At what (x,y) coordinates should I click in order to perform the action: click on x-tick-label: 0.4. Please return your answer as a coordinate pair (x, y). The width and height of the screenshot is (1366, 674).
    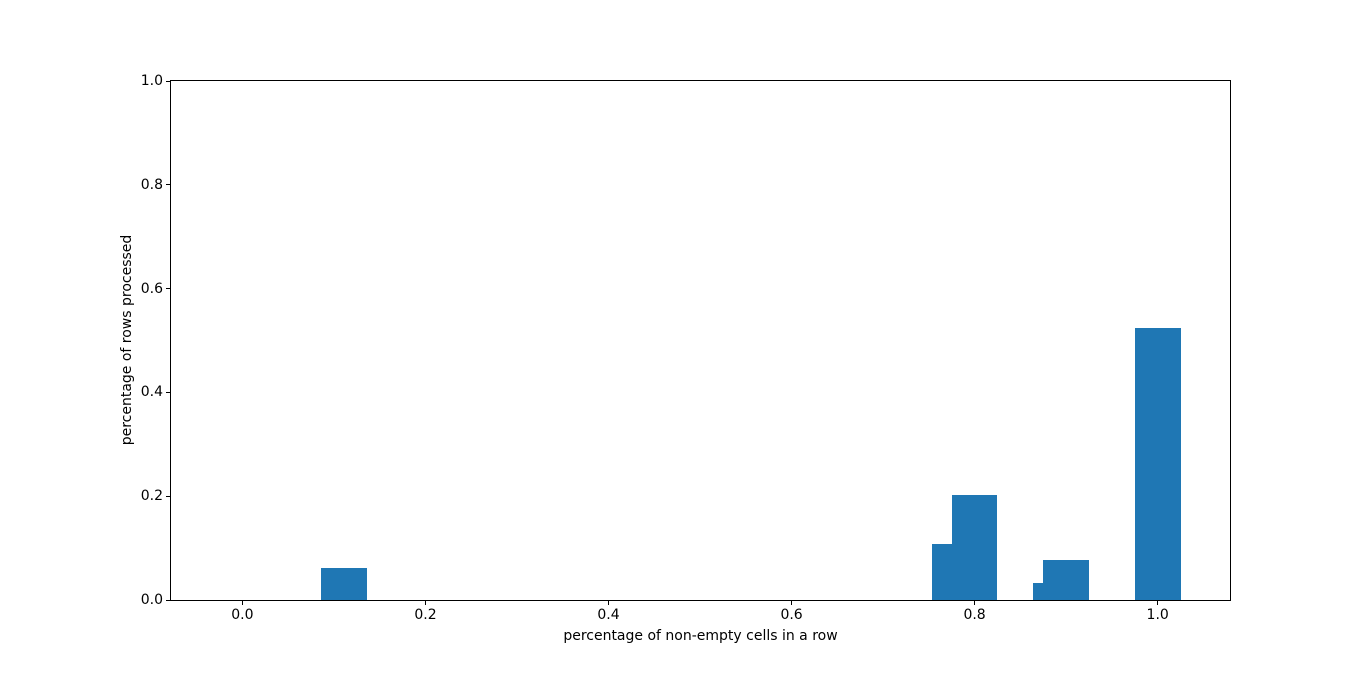
    Looking at the image, I should click on (608, 615).